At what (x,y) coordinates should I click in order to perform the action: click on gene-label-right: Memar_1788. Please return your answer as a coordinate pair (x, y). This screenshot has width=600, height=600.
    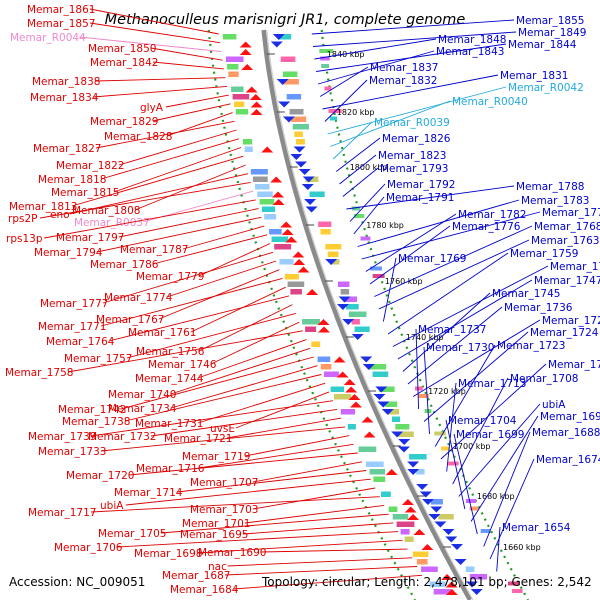
    Looking at the image, I should click on (550, 187).